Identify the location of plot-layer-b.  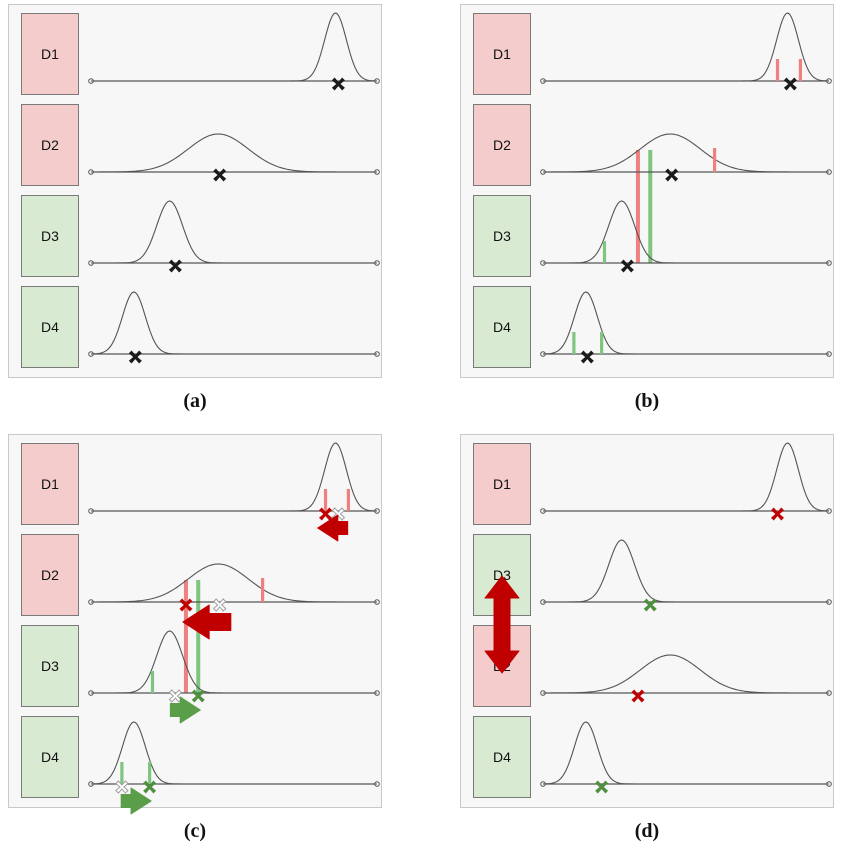
(686, 188).